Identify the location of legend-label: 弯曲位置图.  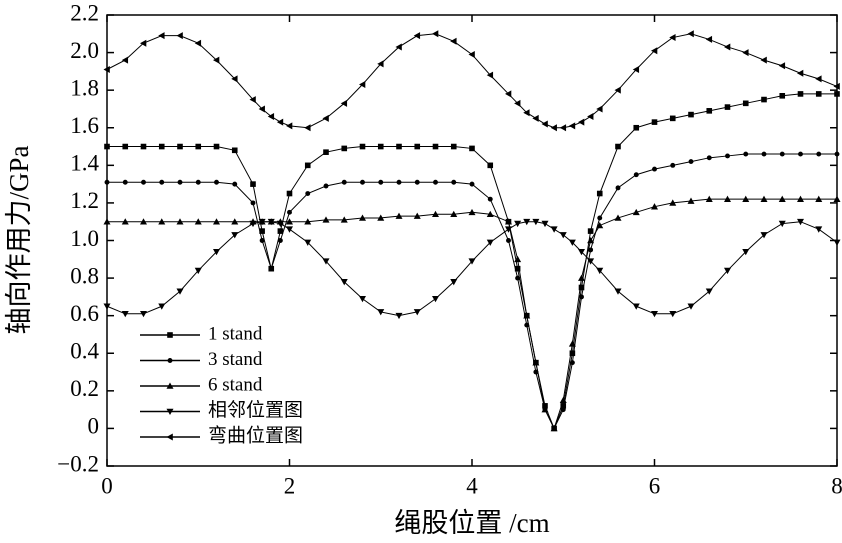
(255, 435).